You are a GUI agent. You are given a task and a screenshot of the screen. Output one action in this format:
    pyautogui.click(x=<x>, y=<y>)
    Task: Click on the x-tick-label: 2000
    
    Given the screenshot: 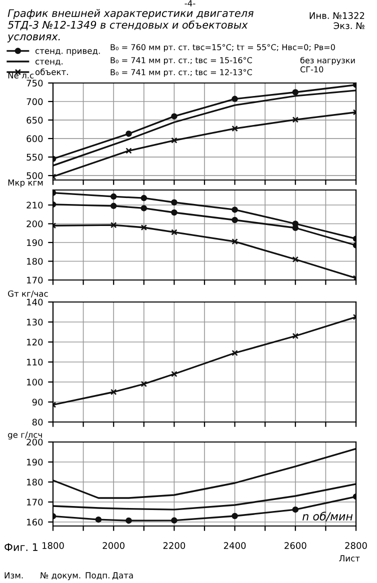 What is the action you would take?
    pyautogui.click(x=113, y=545)
    